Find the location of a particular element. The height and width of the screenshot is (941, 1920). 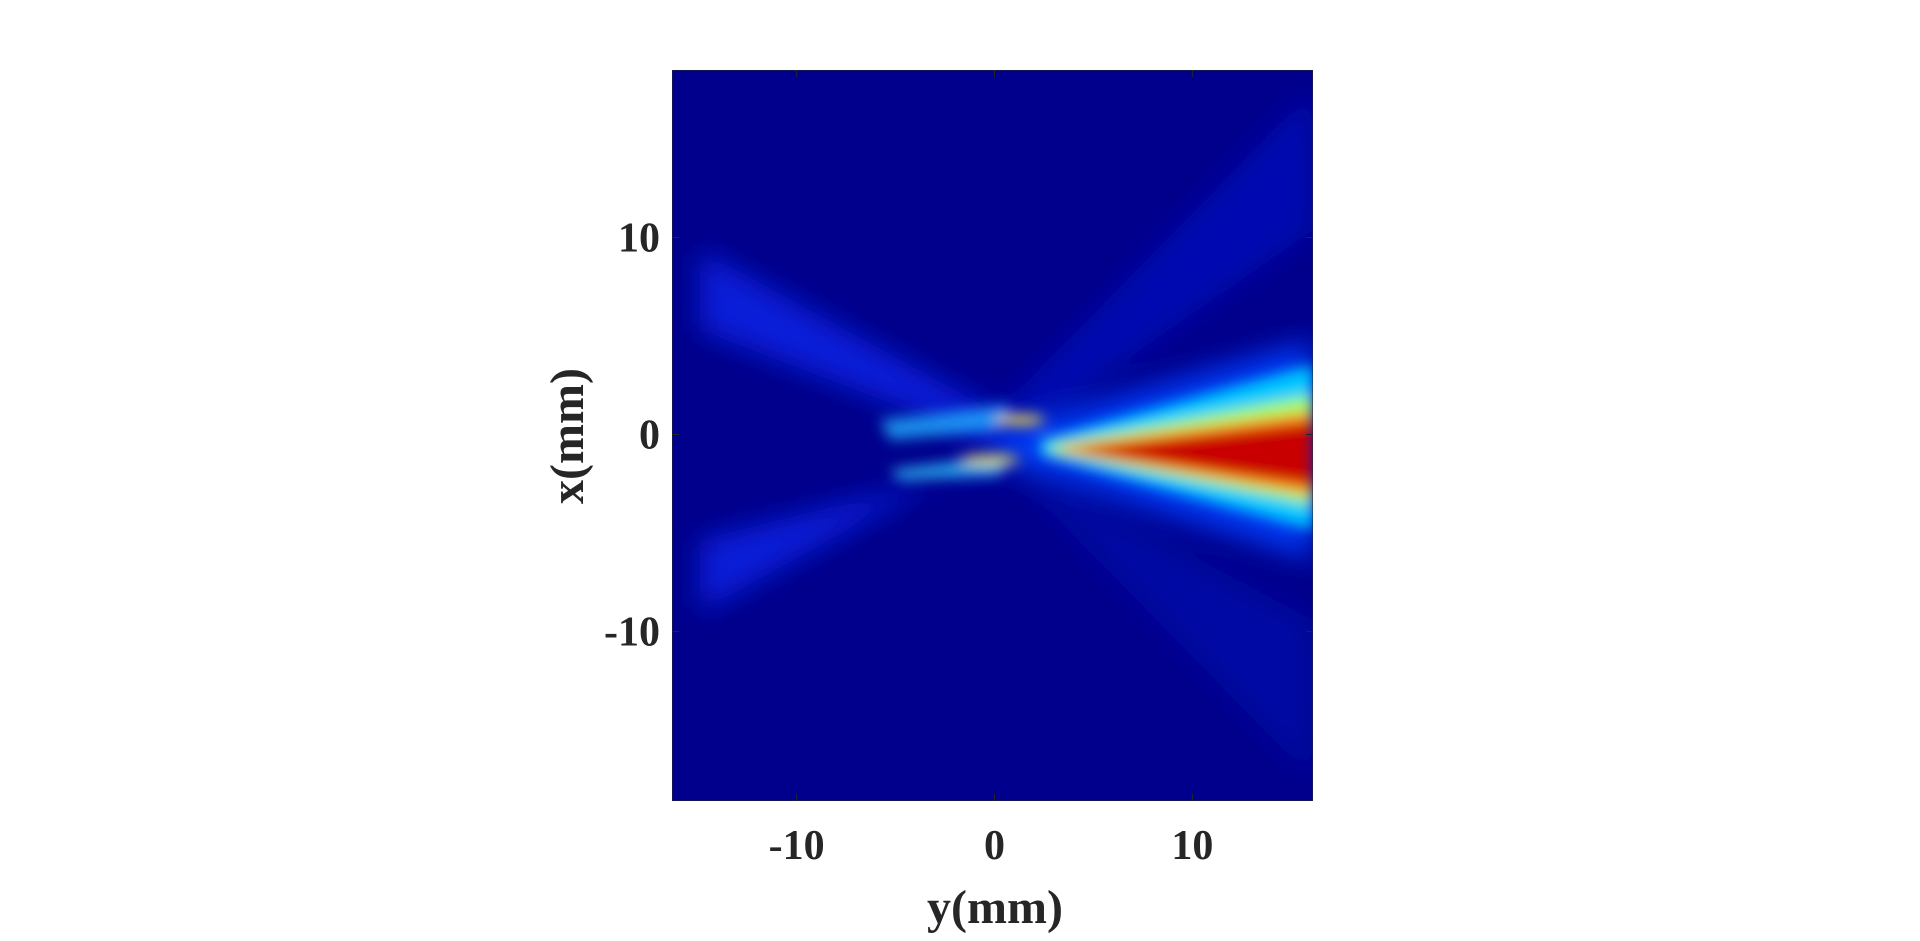

x-tick-label: 0 is located at coordinates (994, 846).